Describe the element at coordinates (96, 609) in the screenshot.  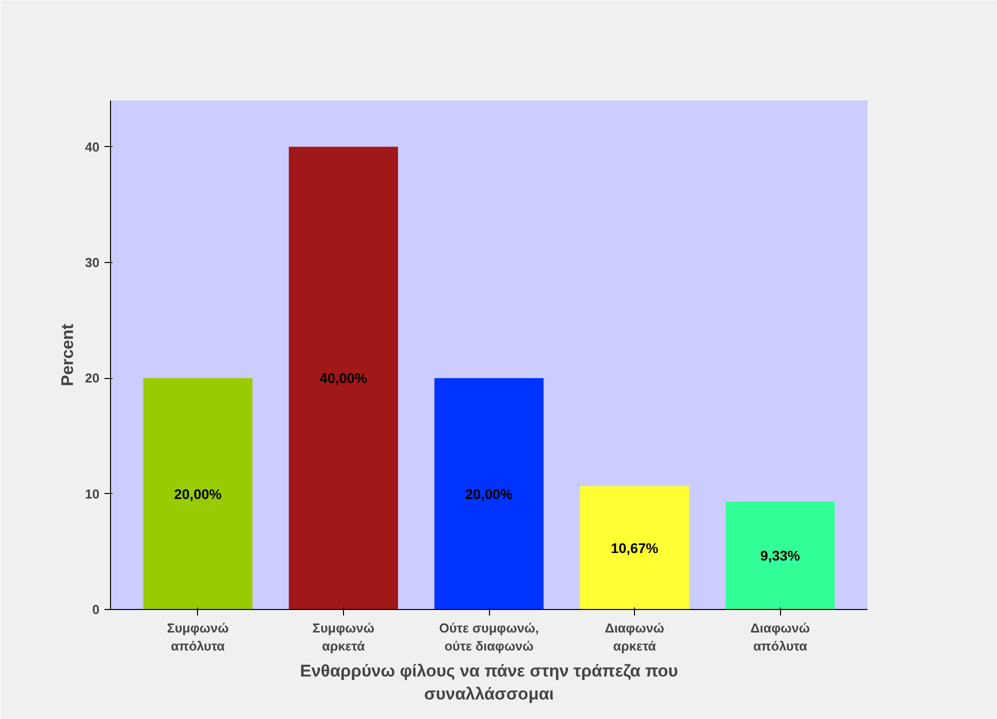
I see `y-tick-label: 0` at that location.